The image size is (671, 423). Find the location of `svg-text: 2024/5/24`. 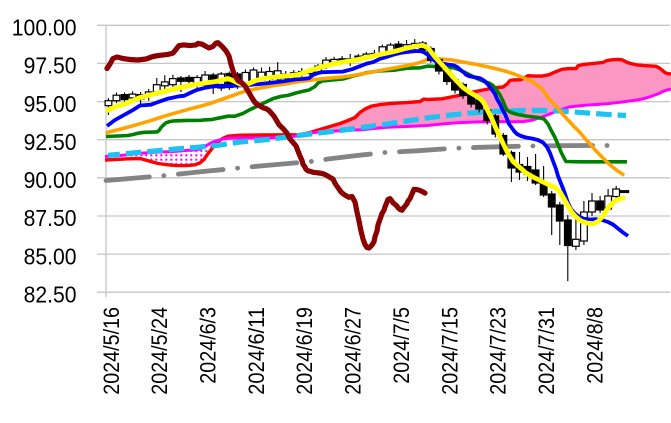

svg-text: 2024/5/24 is located at coordinates (159, 351).